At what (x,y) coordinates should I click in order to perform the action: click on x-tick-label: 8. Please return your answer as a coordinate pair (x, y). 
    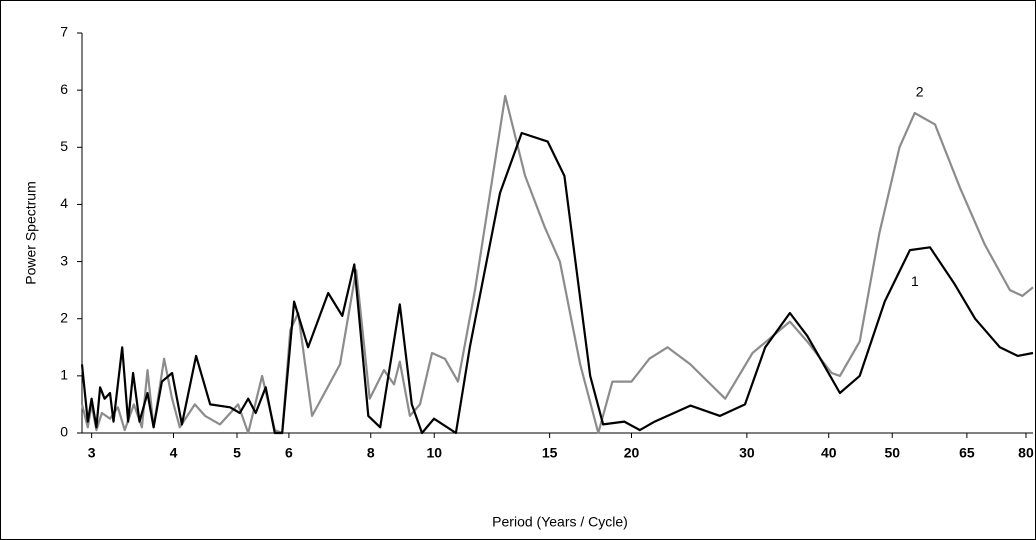
    Looking at the image, I should click on (371, 453).